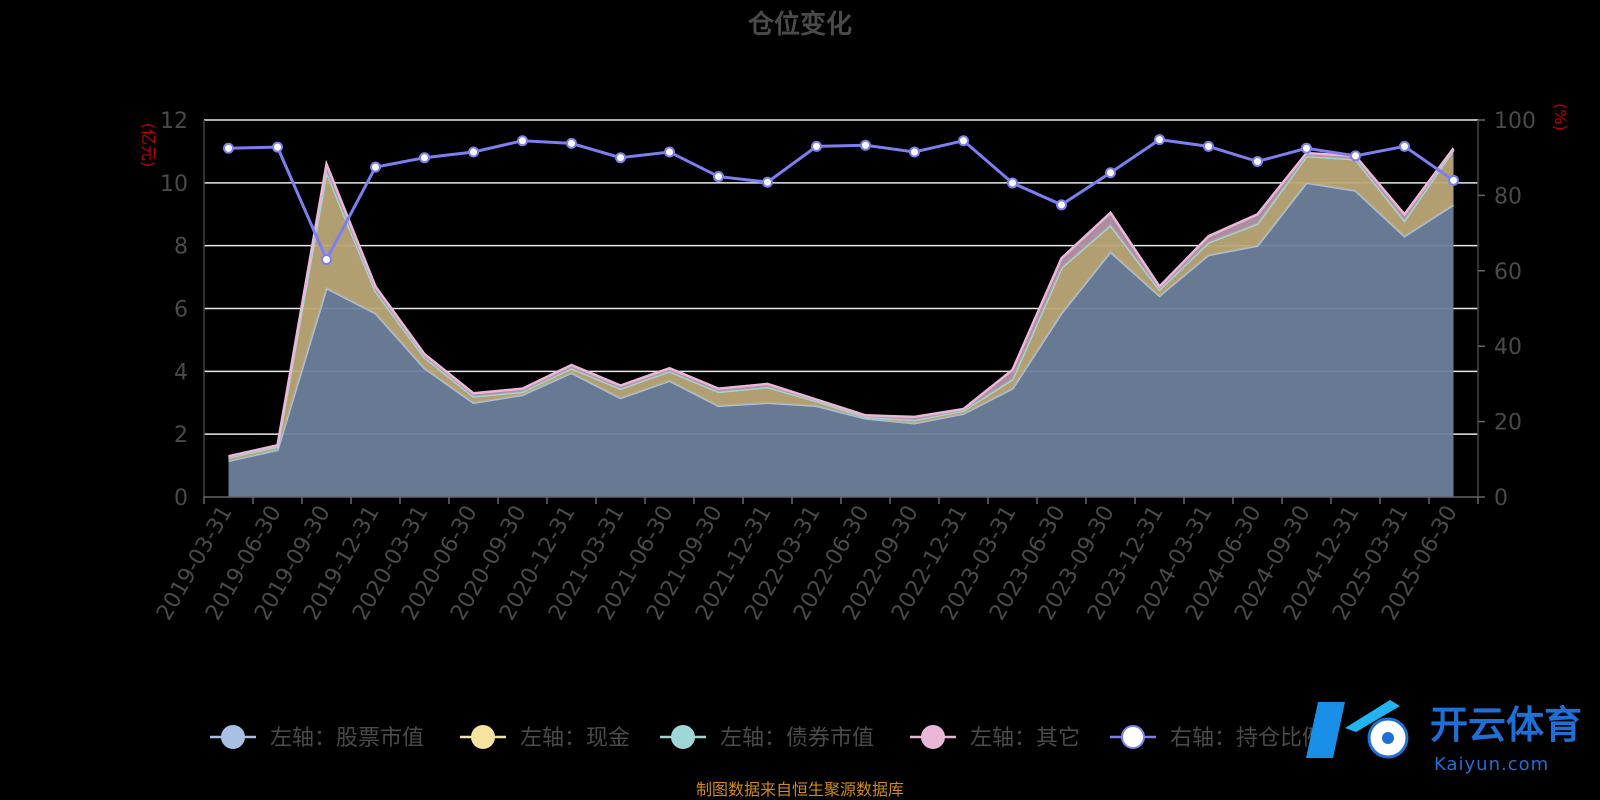 The image size is (1600, 800). What do you see at coordinates (174, 184) in the screenshot?
I see `left-y-tick-label: 10` at bounding box center [174, 184].